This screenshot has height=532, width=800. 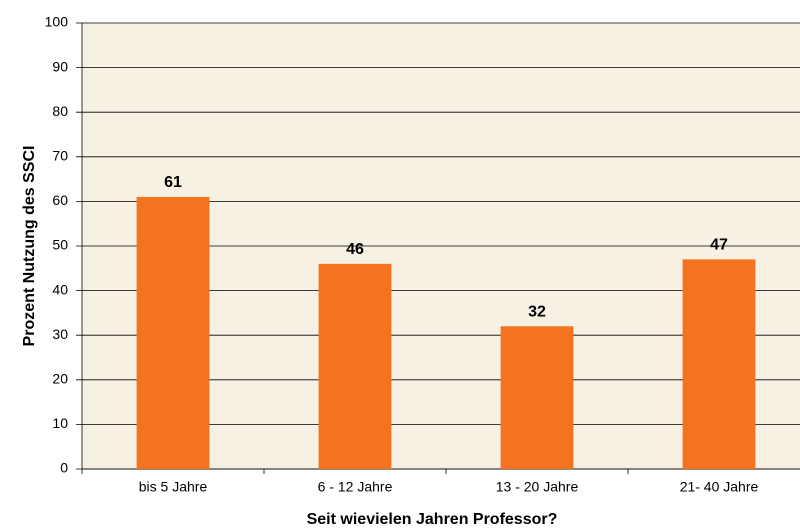 What do you see at coordinates (60, 289) in the screenshot?
I see `y-tick-label: 40` at bounding box center [60, 289].